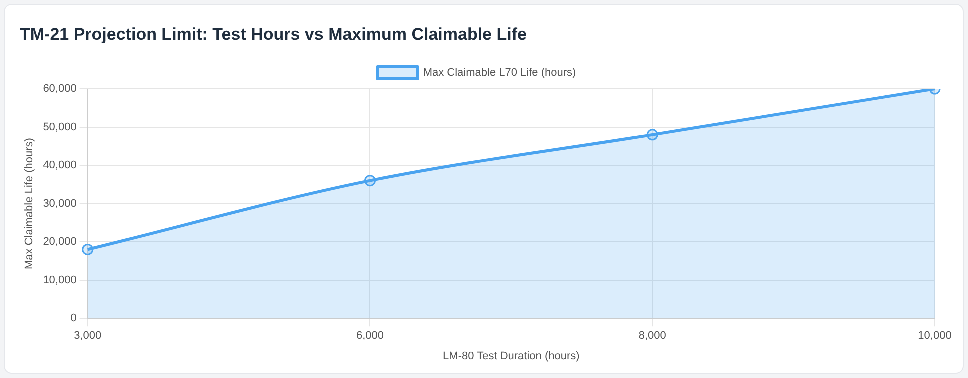 The image size is (968, 378). I want to click on x-axis-title: LM-80 Test Duration (hours), so click(511, 356).